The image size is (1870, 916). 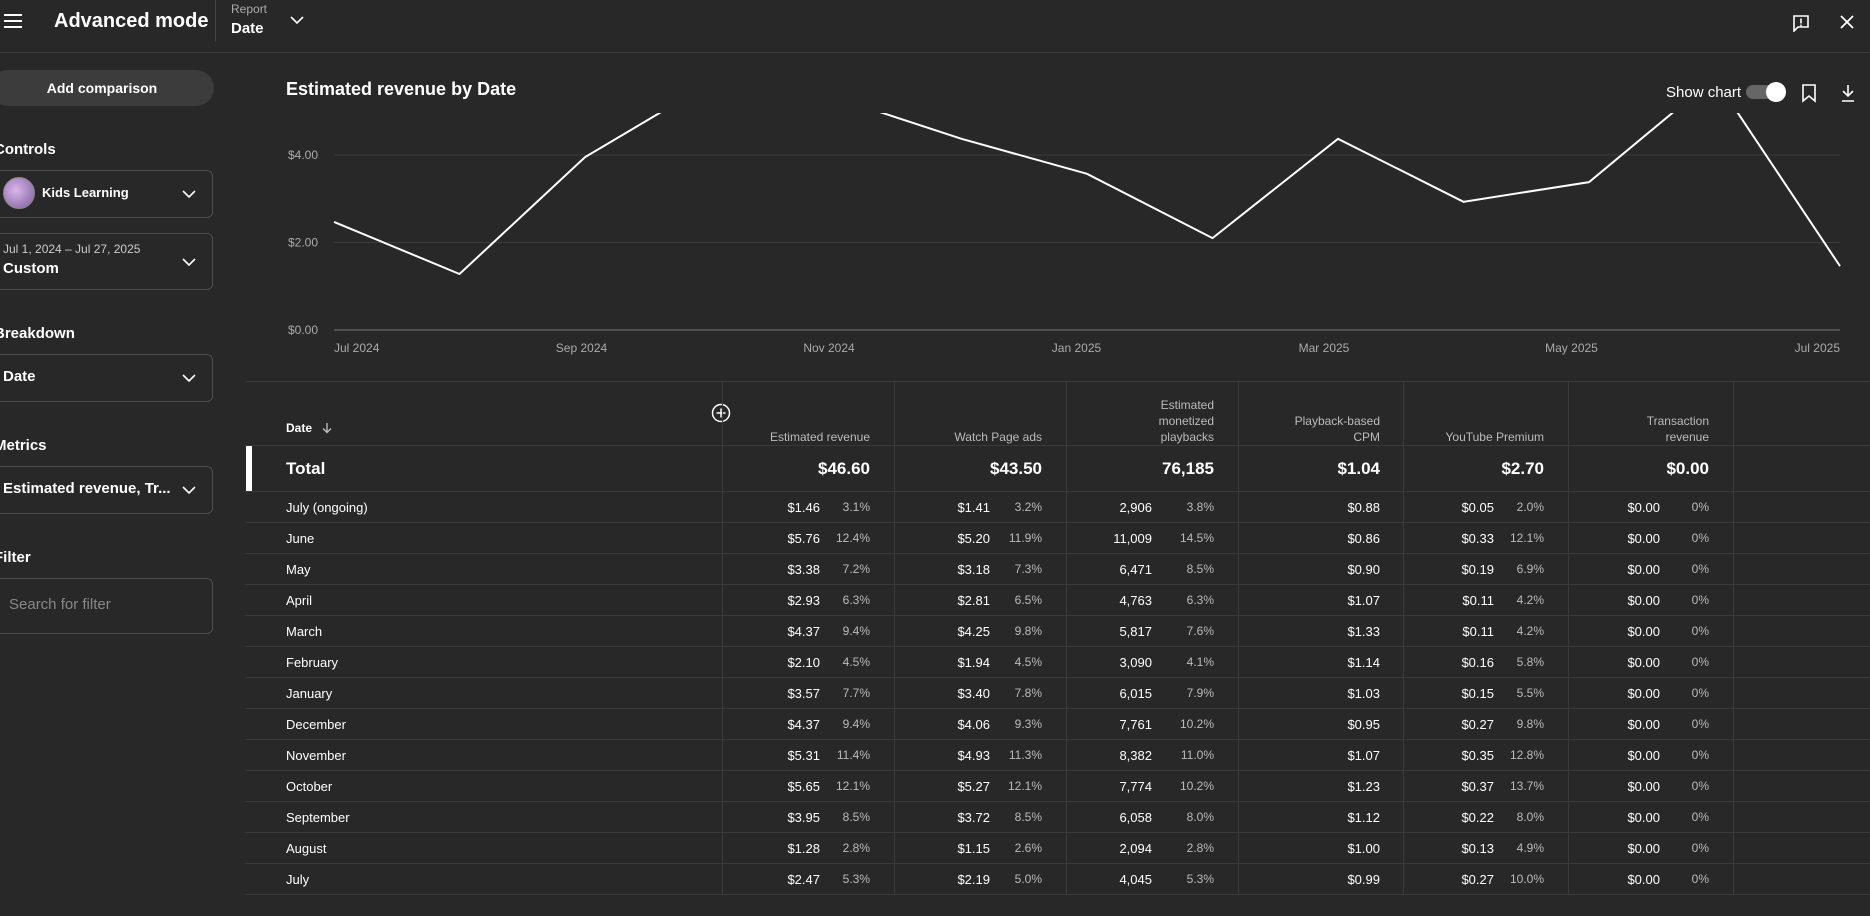 I want to click on cell-value: 8,382, so click(x=1135, y=755).